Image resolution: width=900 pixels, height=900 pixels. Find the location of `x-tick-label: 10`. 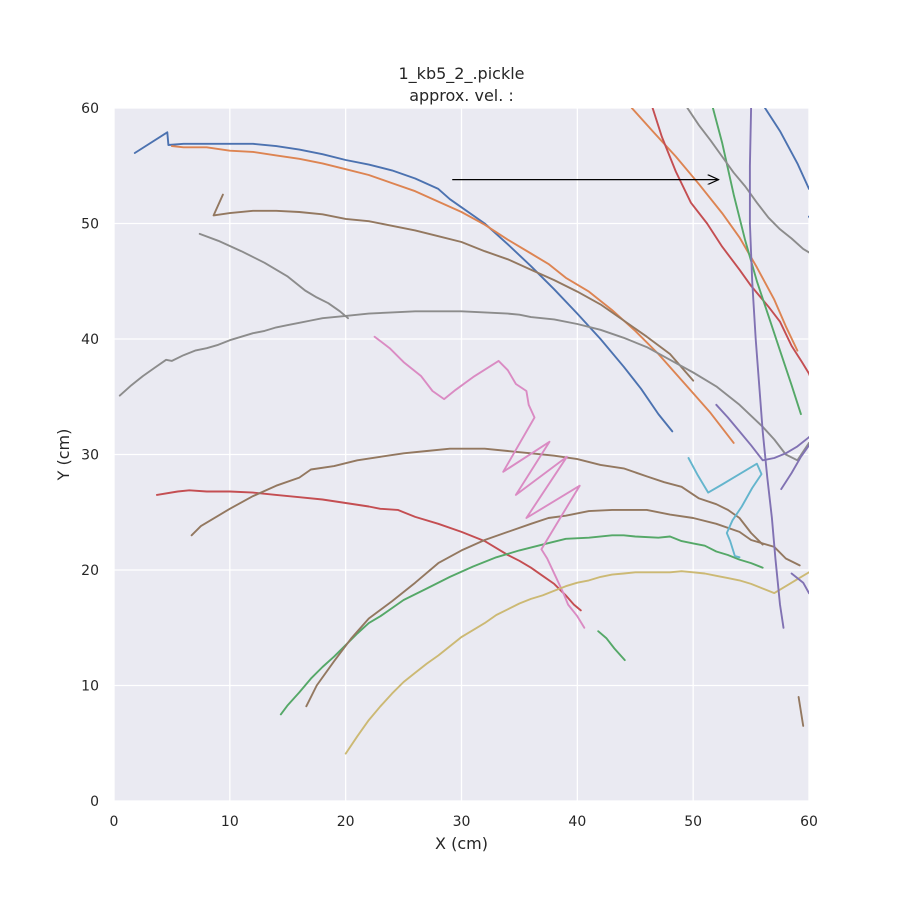

x-tick-label: 10 is located at coordinates (230, 822).